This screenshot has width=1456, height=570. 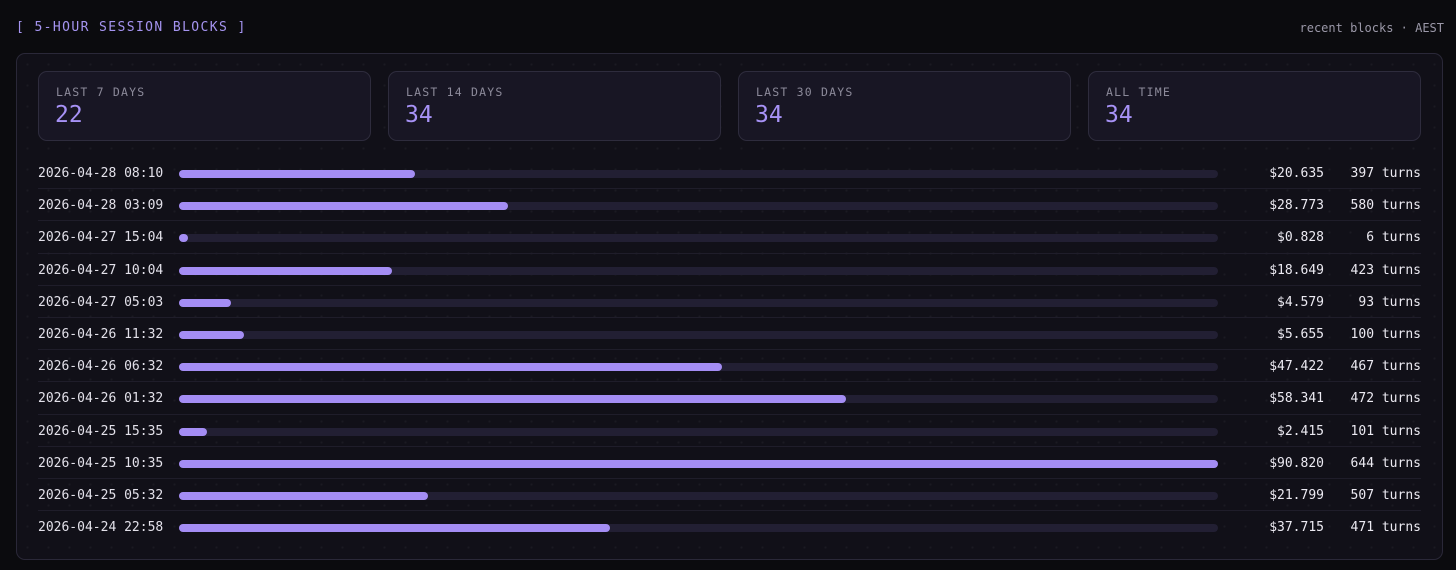 I want to click on block-cost: $58.341, so click(x=1296, y=399).